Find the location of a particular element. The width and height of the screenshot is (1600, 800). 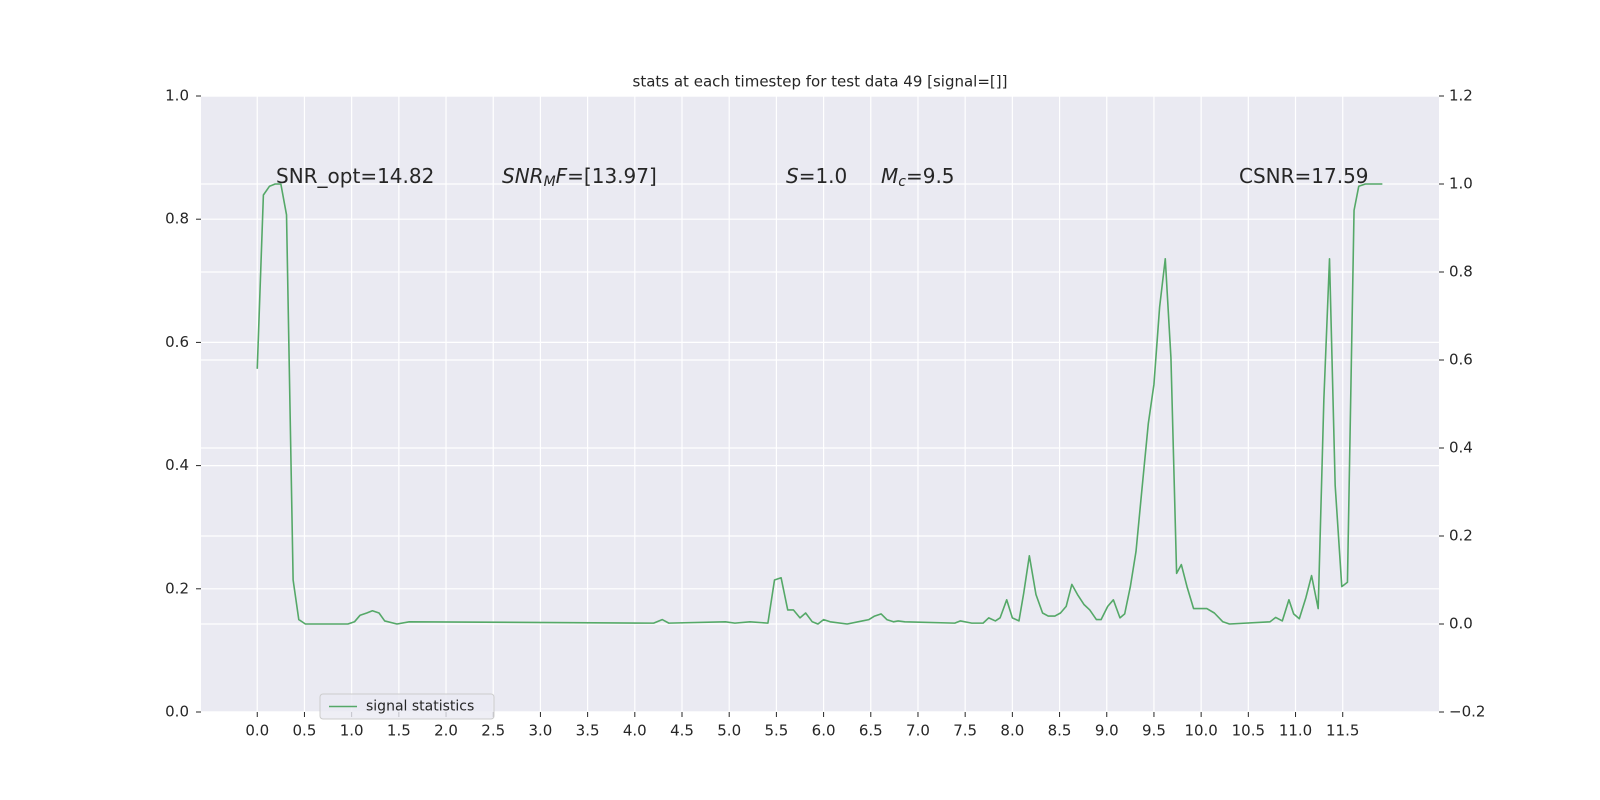

y-tick-label: 0.0 is located at coordinates (177, 712).